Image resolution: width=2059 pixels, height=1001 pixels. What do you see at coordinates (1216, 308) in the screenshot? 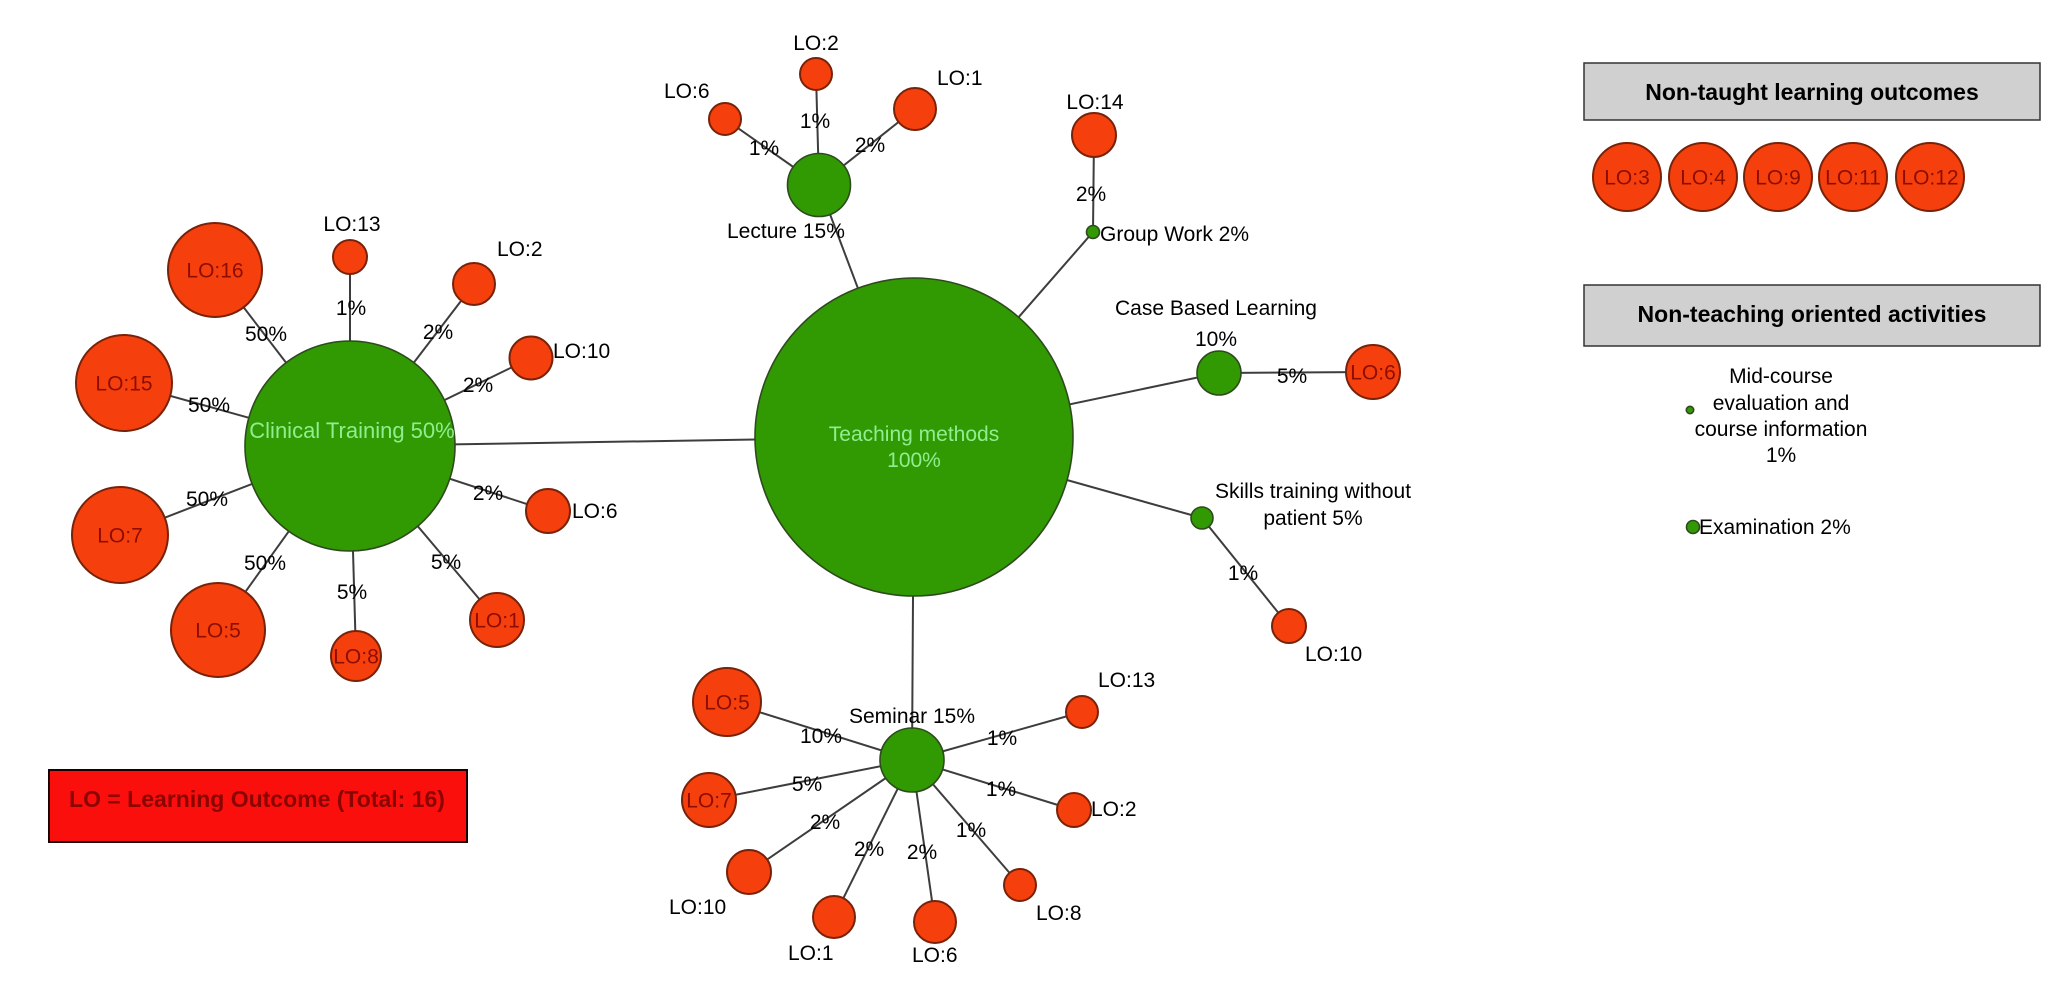
I see `svg-text: Case Based Learning` at bounding box center [1216, 308].